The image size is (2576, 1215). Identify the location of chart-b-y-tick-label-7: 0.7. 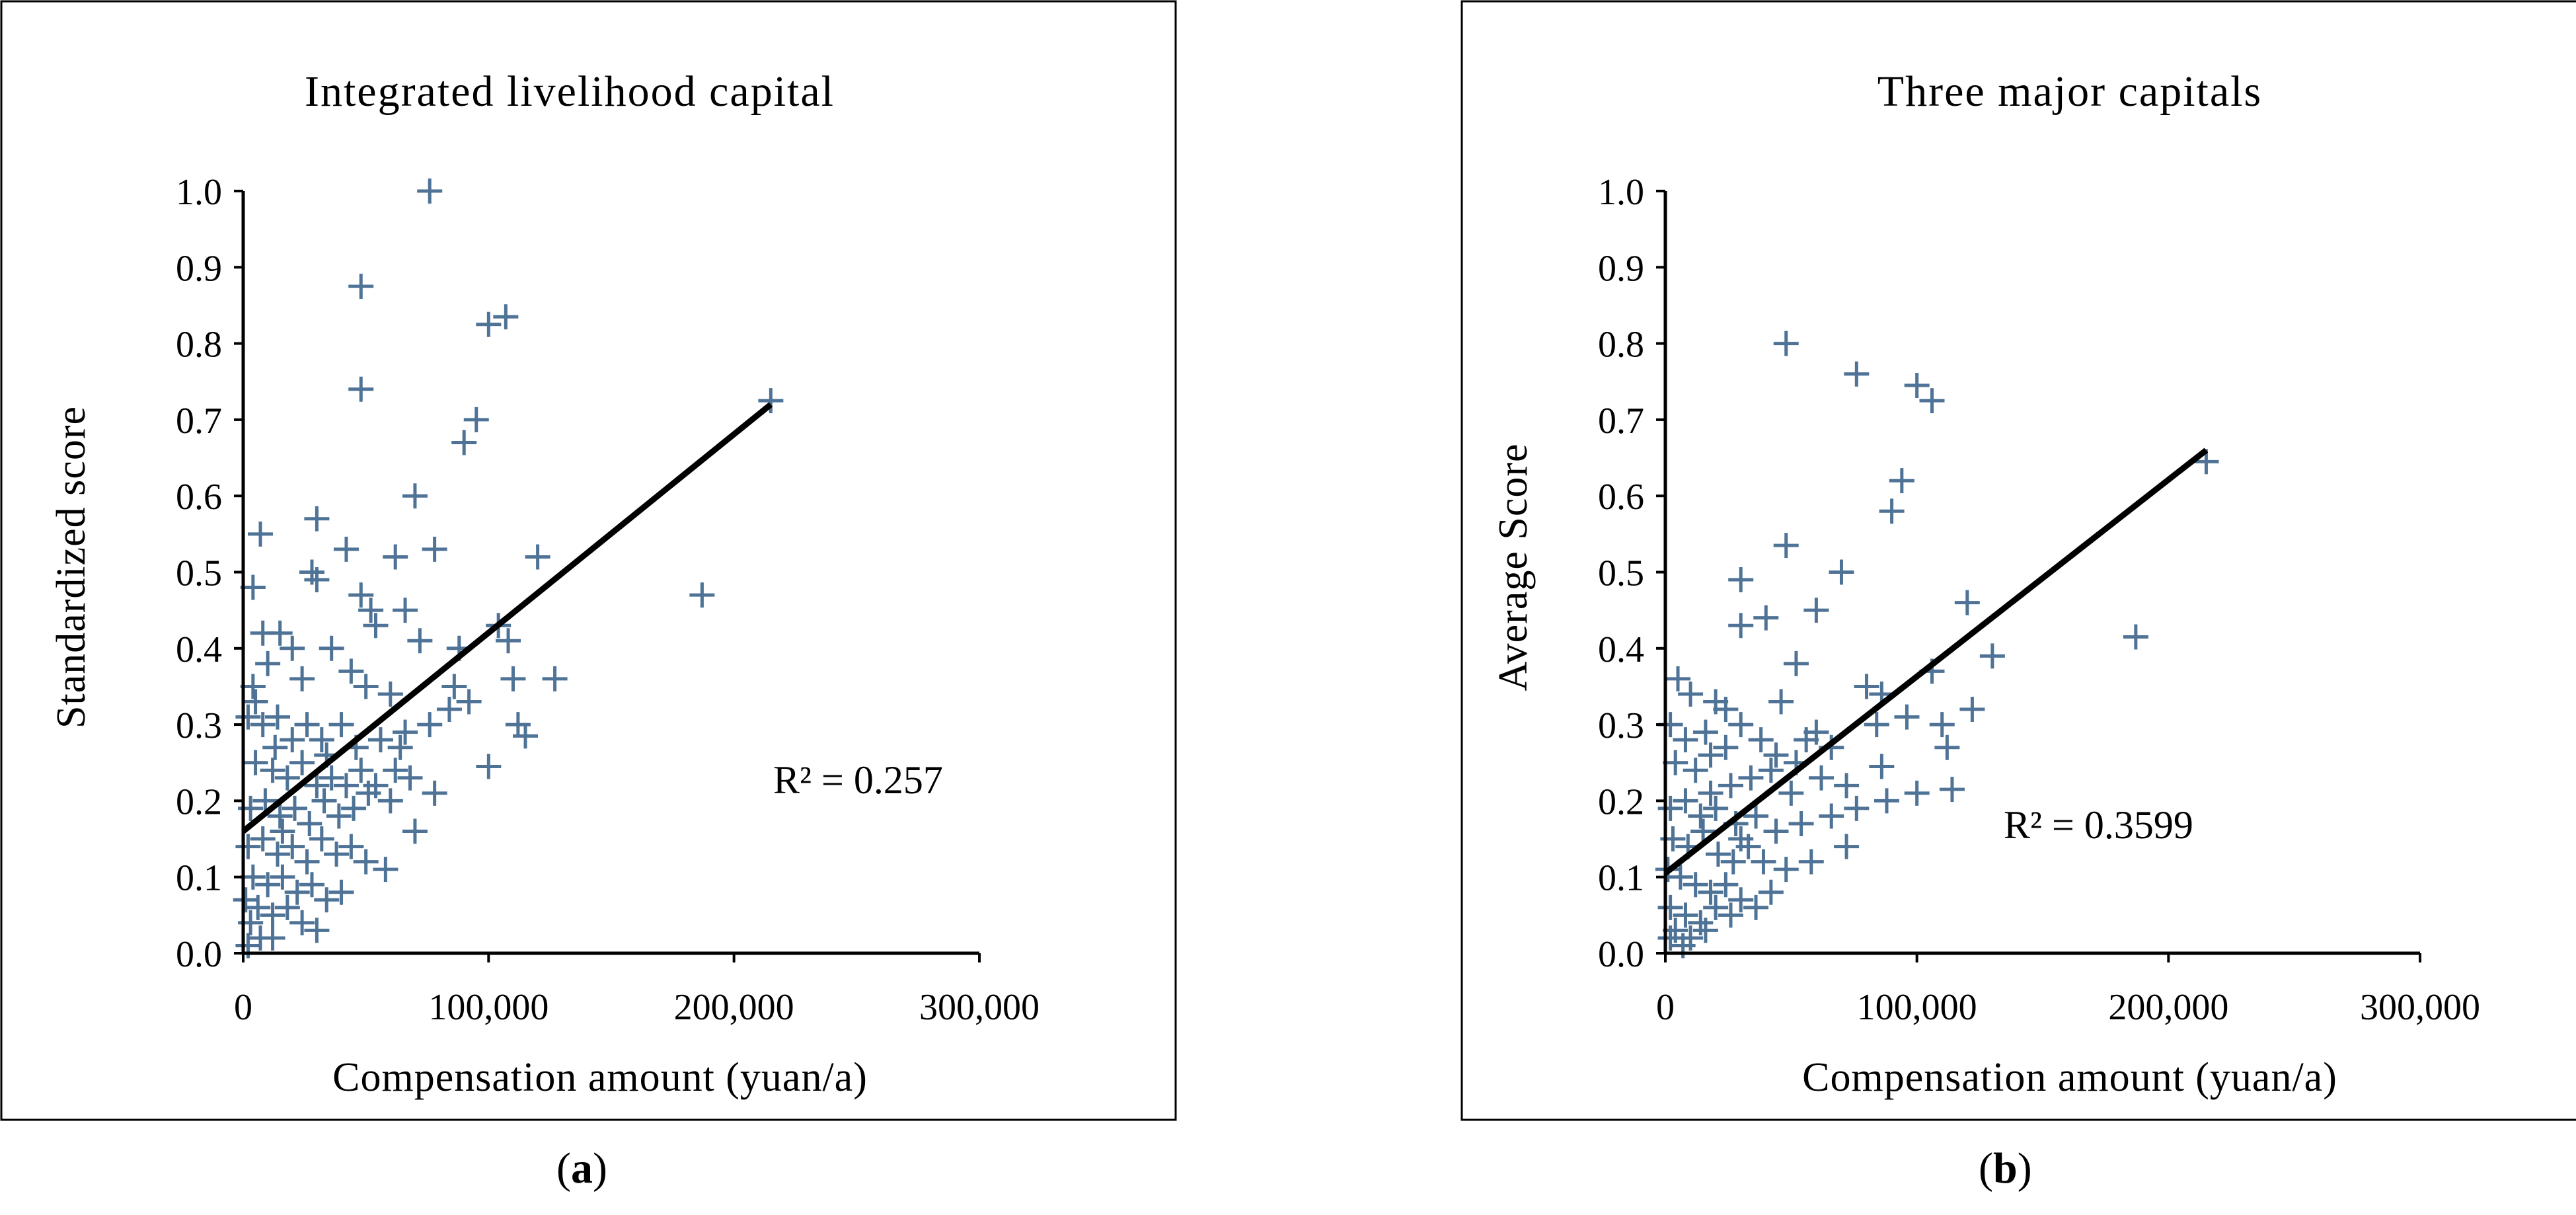
(1621, 421).